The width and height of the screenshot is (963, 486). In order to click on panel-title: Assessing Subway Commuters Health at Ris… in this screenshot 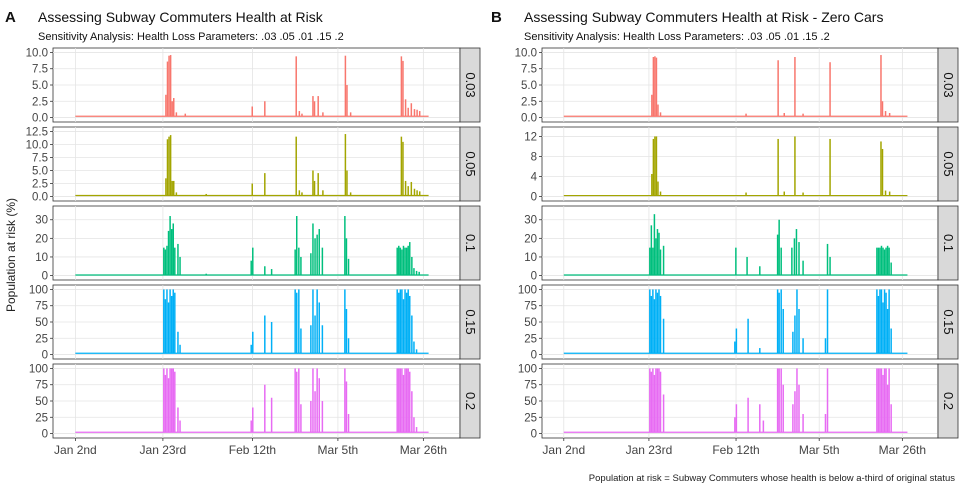, I will do `click(181, 17)`.